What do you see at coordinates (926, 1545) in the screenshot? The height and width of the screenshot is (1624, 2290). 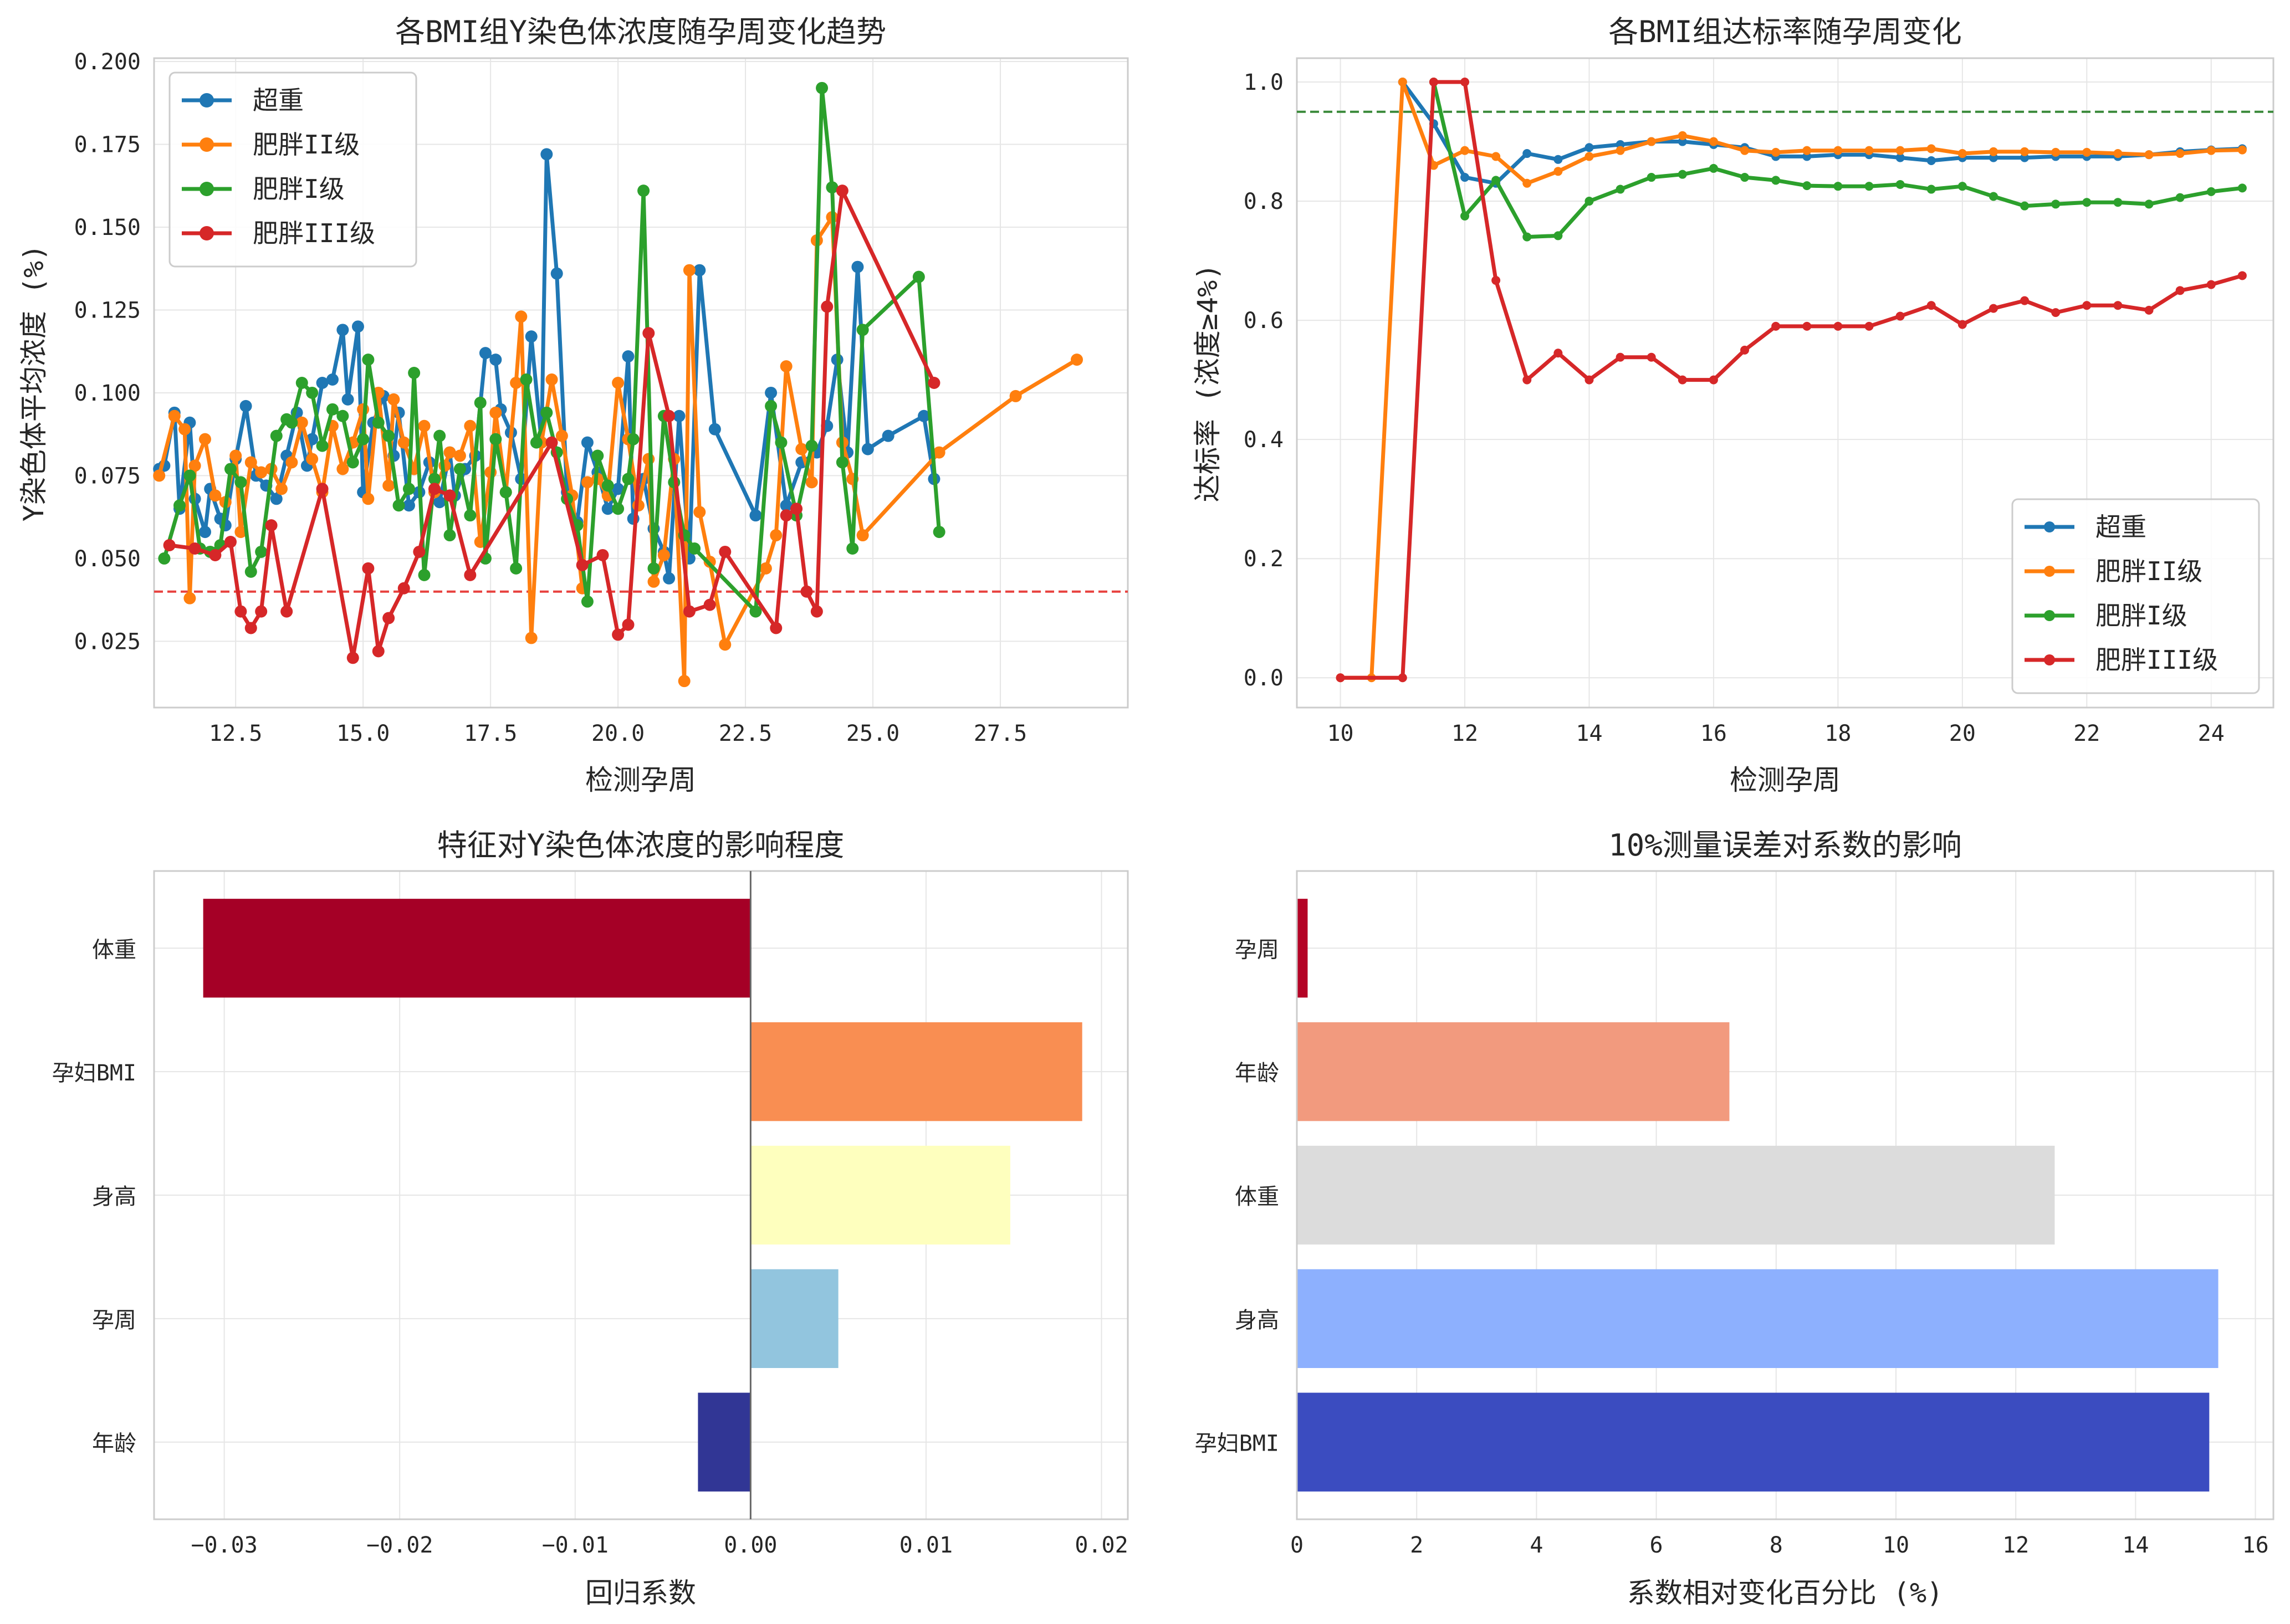 I see `x-tick-label: 0.01` at bounding box center [926, 1545].